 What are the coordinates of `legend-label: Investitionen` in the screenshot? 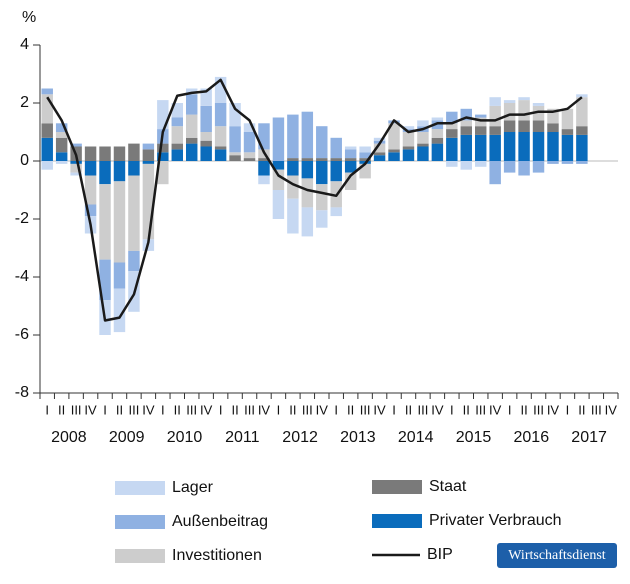 It's located at (217, 555).